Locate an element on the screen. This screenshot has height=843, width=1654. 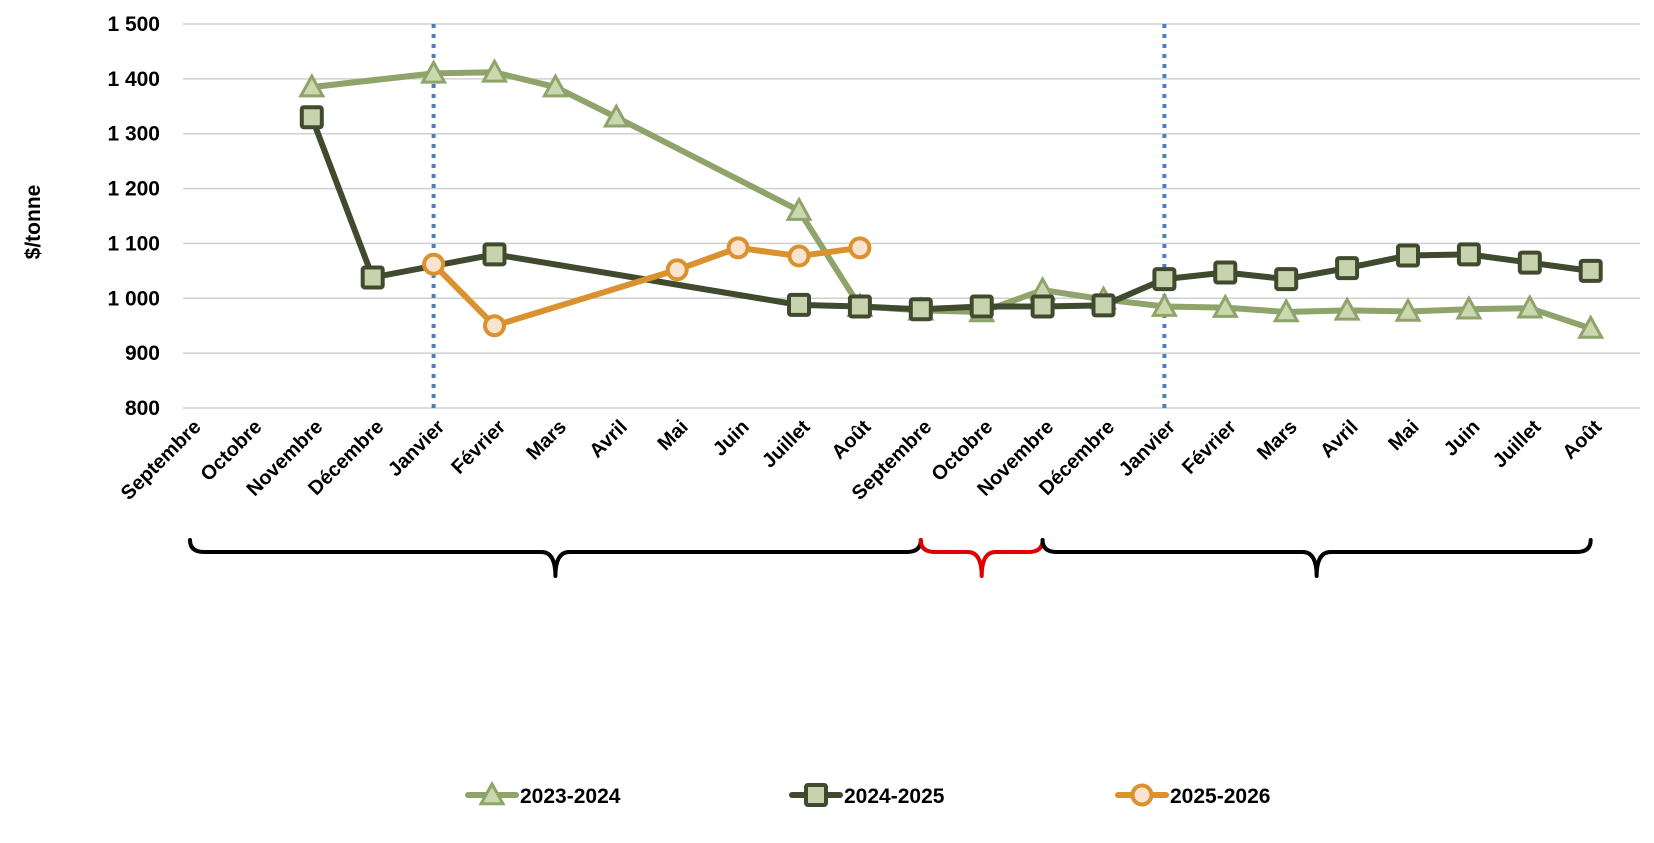
y-tick-label: 1 400 is located at coordinates (133, 79).